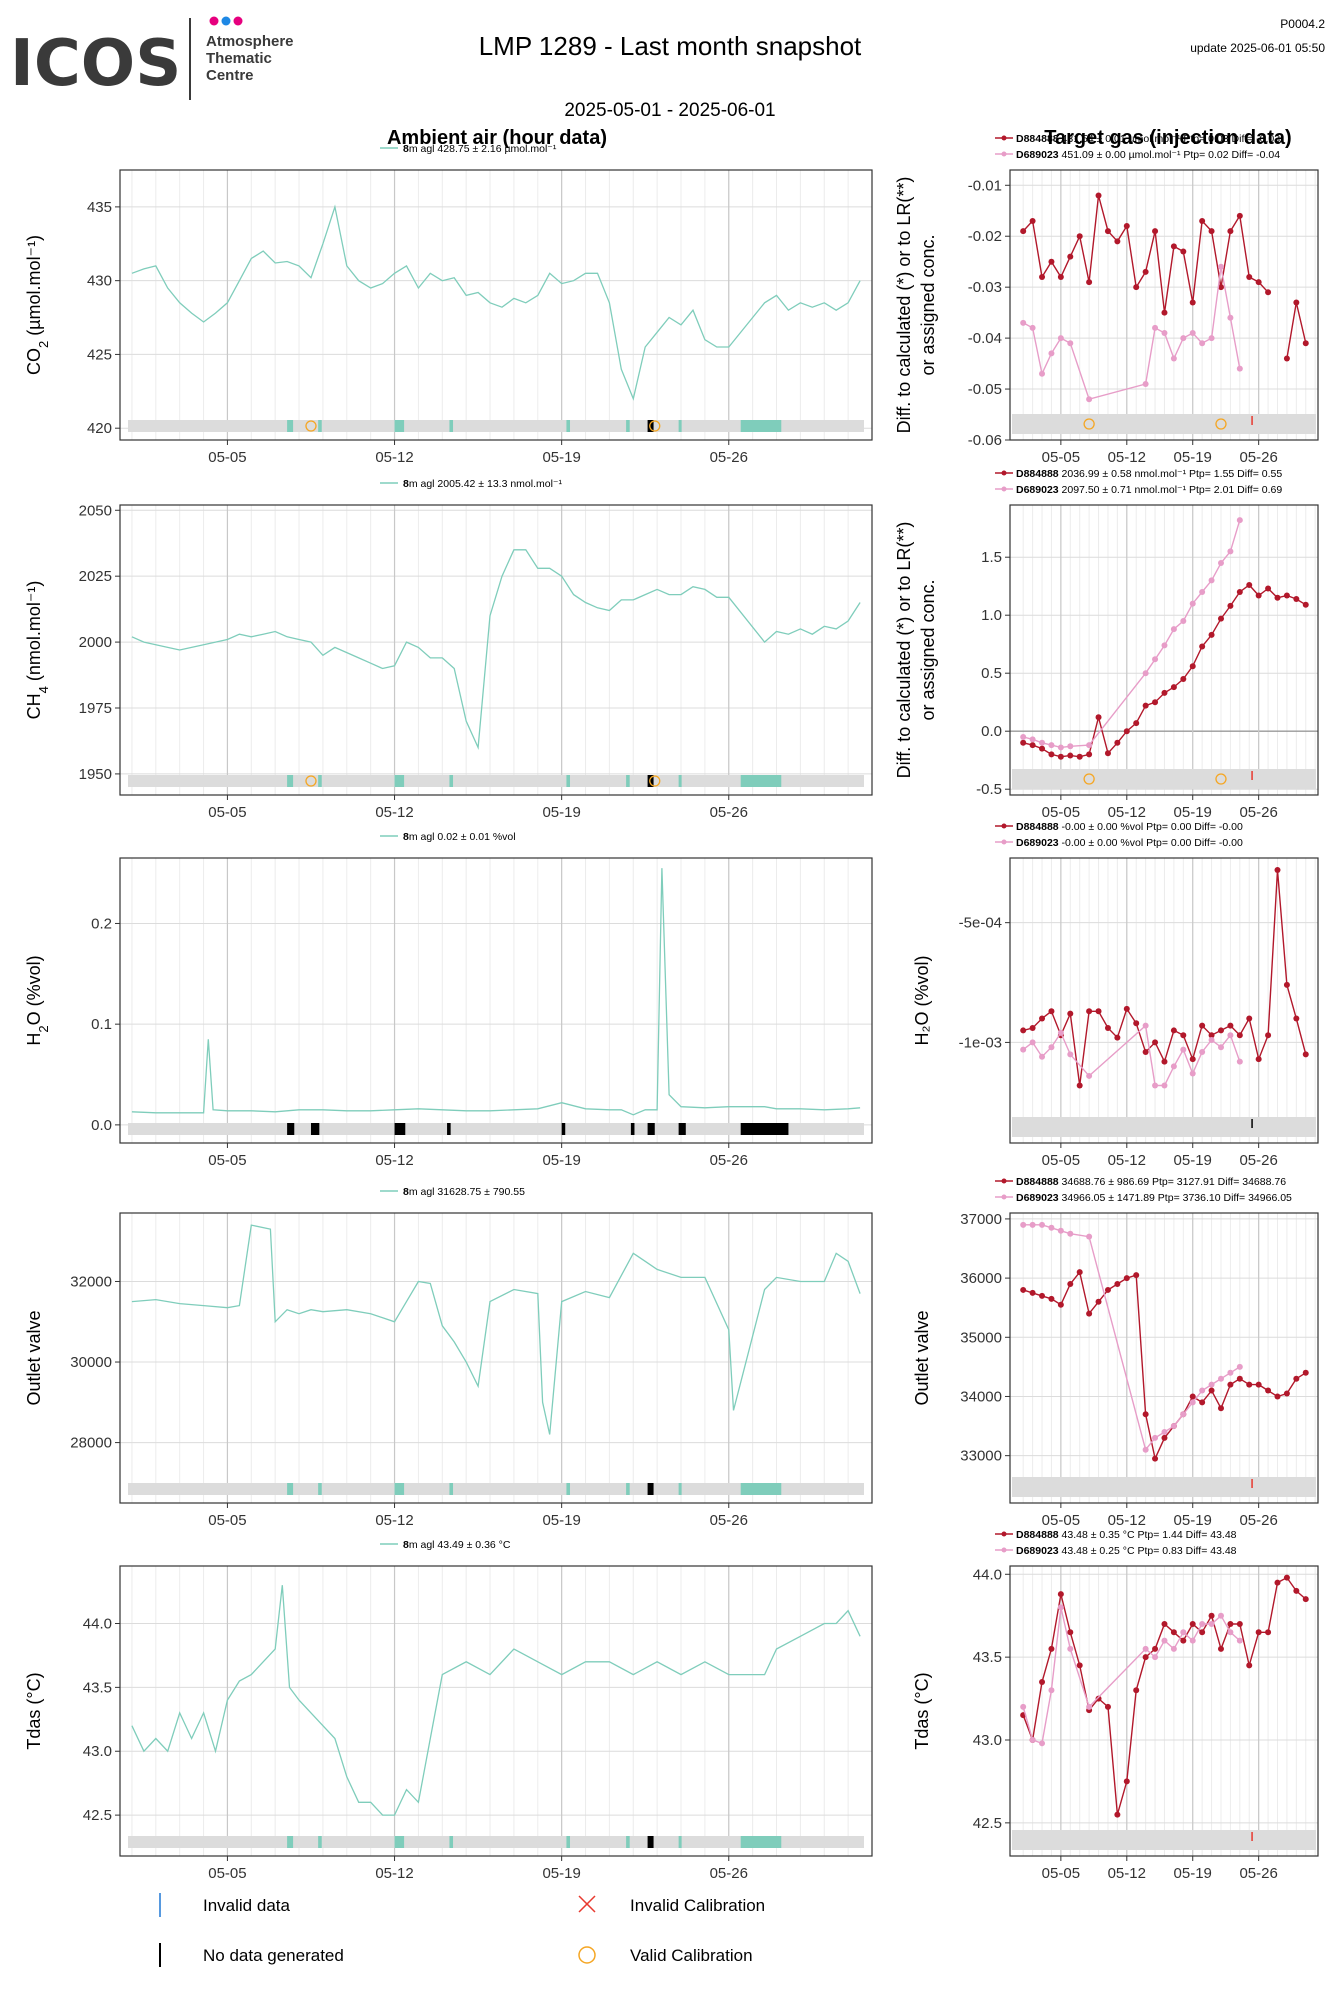 The width and height of the screenshot is (1340, 2000). Describe the element at coordinates (1258, 812) in the screenshot. I see `tg-x-tick-label: 05-26` at that location.